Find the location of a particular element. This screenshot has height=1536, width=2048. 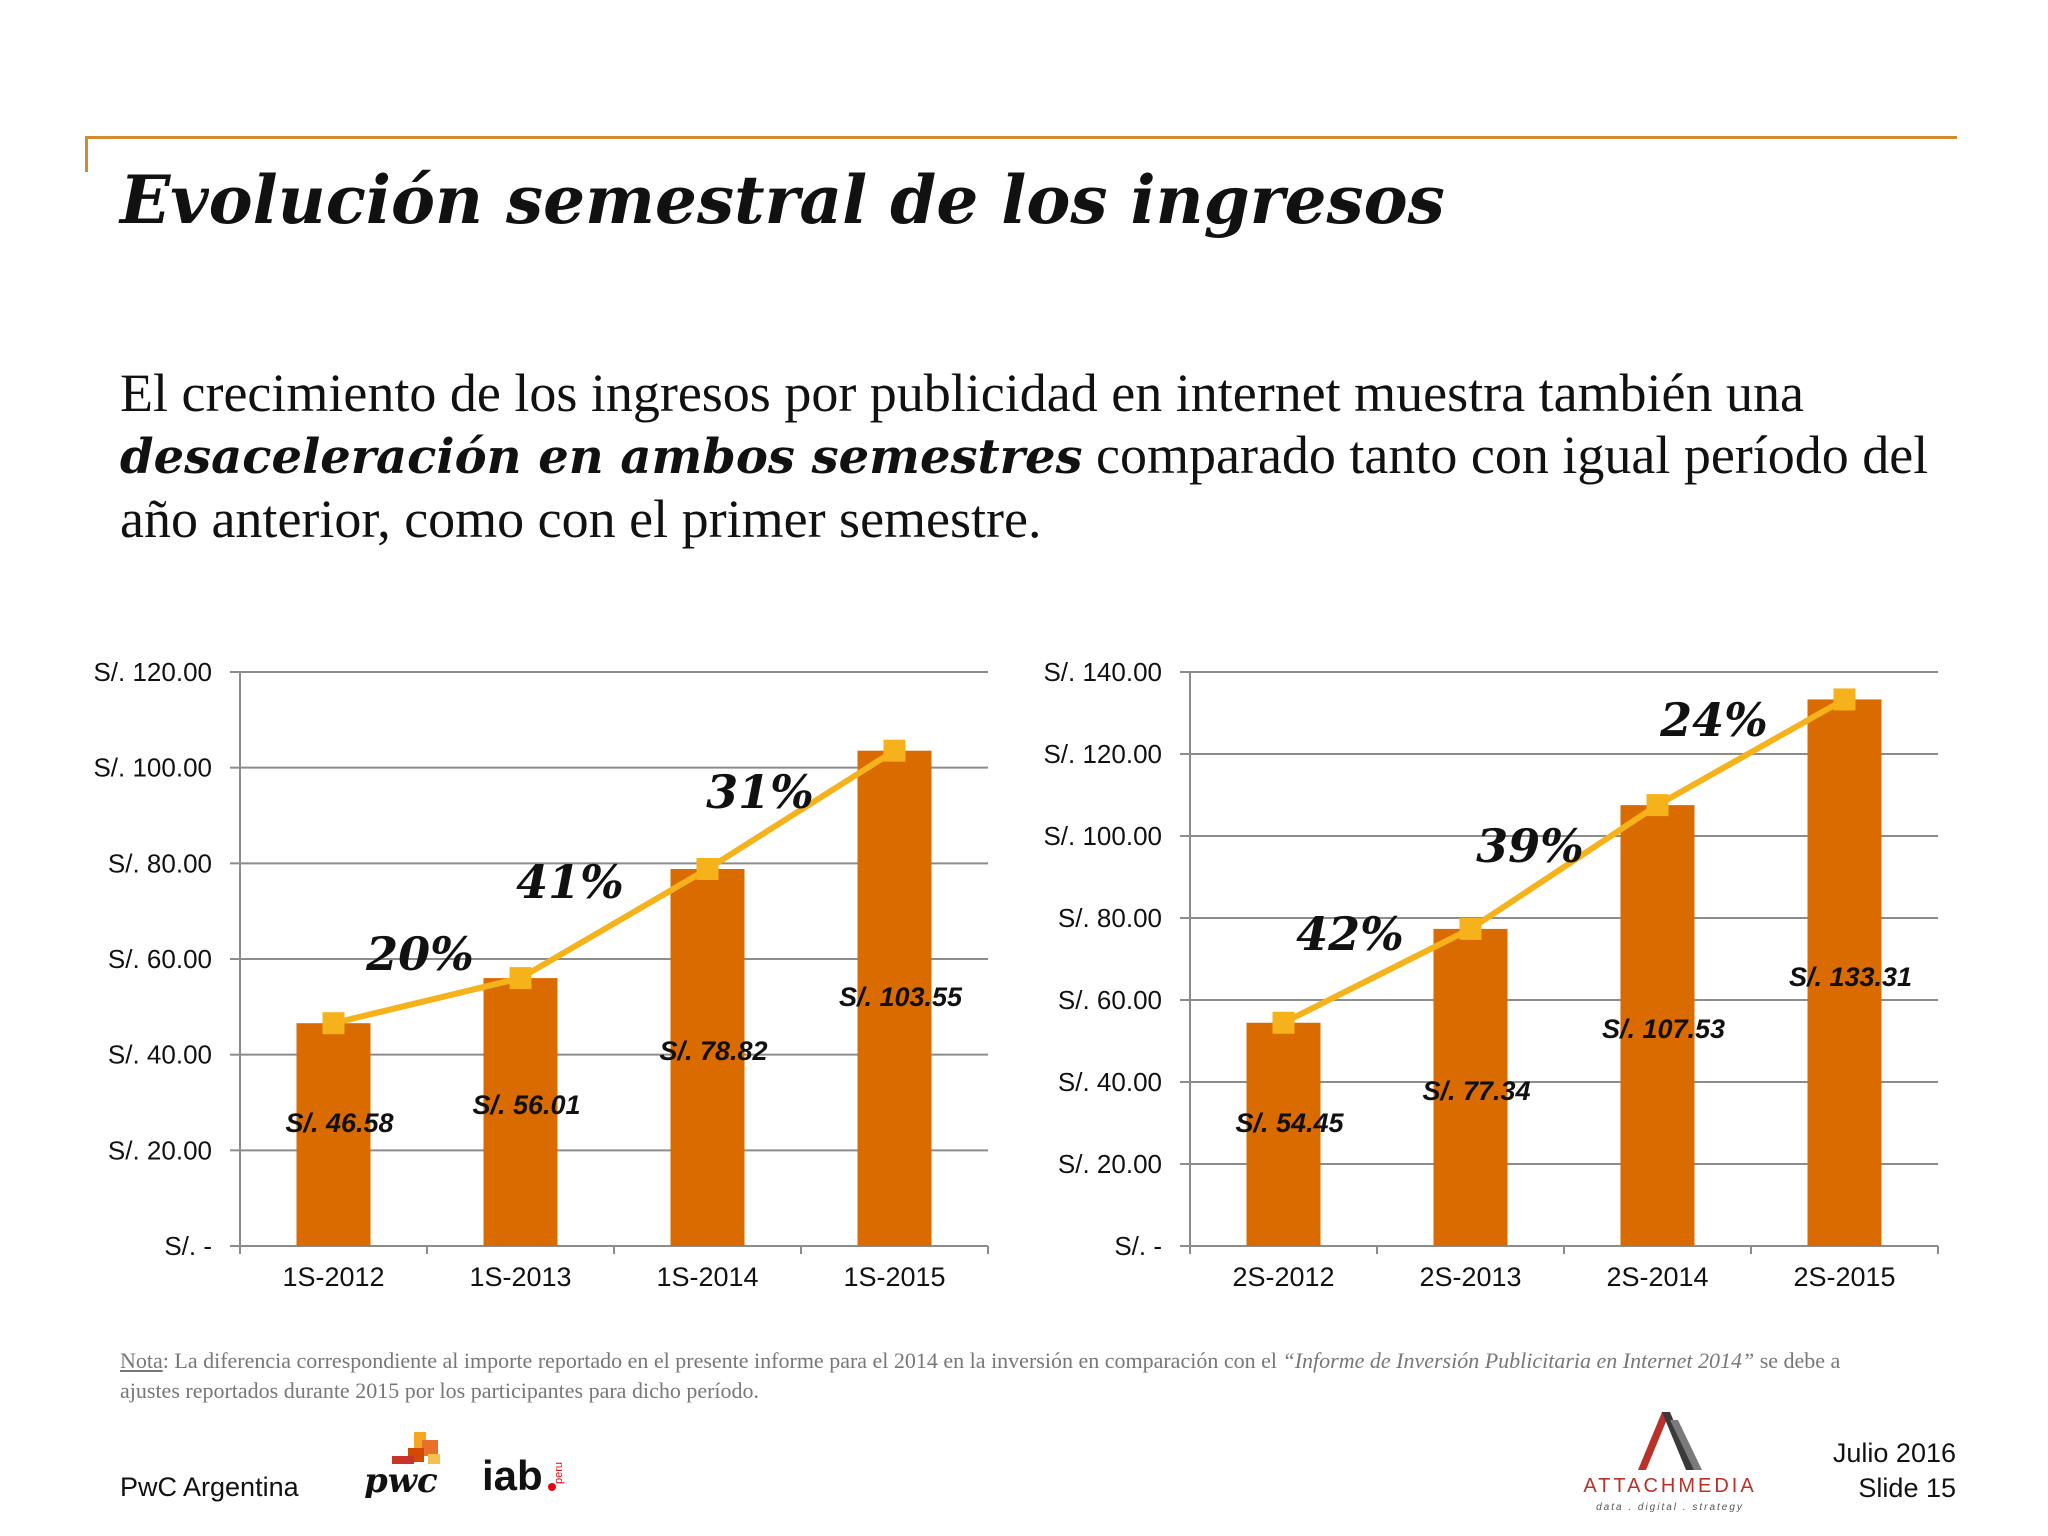

growth-label: 41% is located at coordinates (570, 882).